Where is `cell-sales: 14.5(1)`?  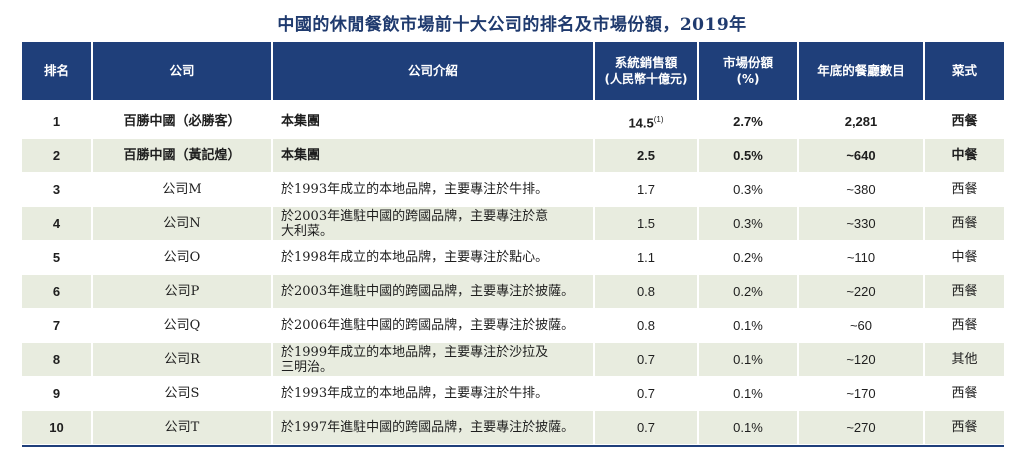
cell-sales: 14.5(1) is located at coordinates (646, 119).